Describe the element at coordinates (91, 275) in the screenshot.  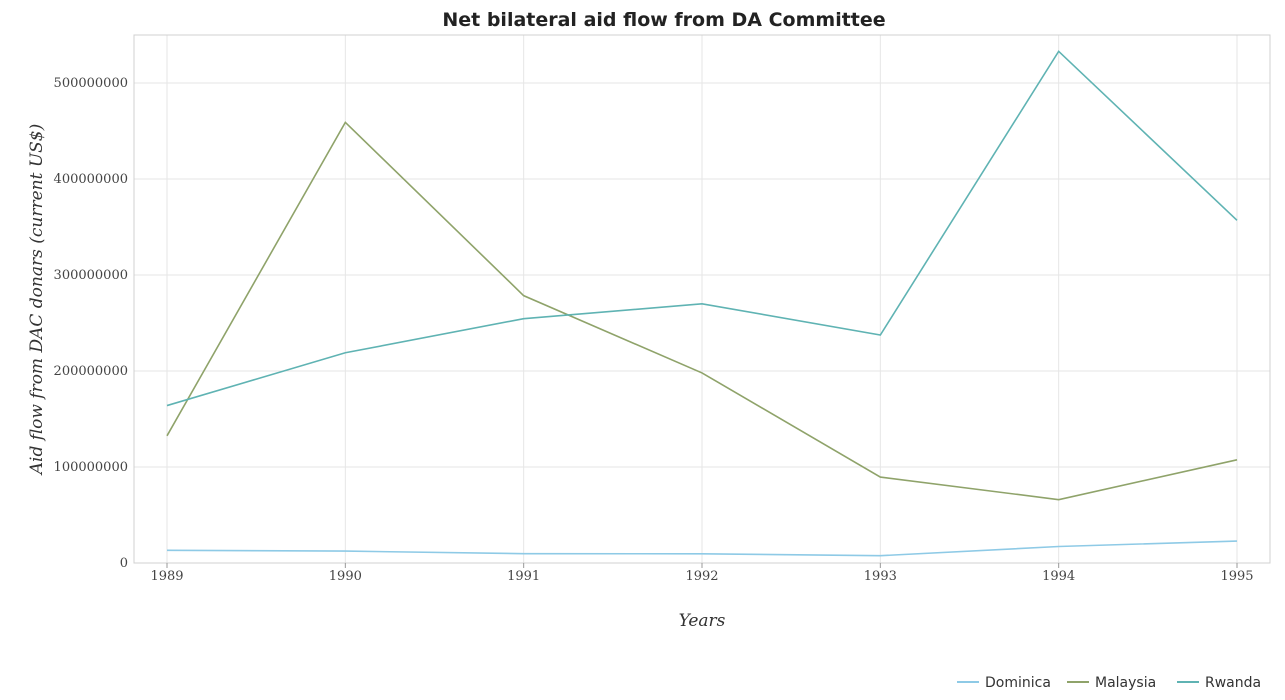
I see `y-tick-label: 300000000` at that location.